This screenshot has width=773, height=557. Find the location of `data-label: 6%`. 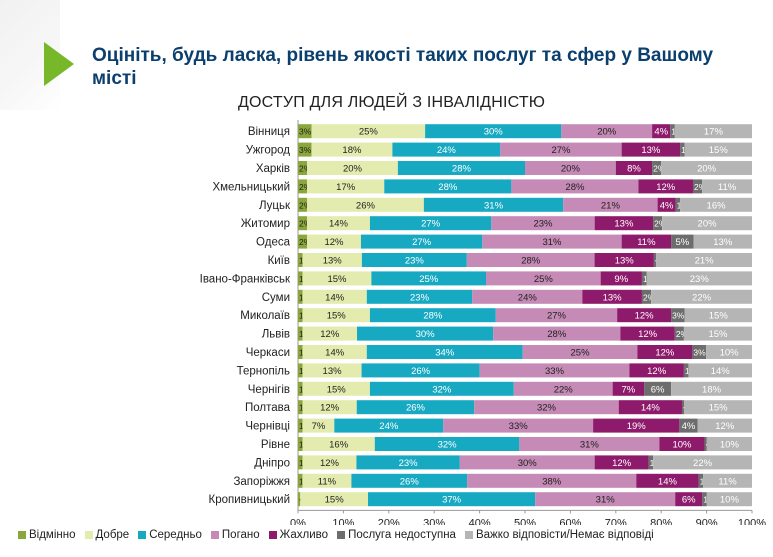

data-label: 6% is located at coordinates (658, 389).